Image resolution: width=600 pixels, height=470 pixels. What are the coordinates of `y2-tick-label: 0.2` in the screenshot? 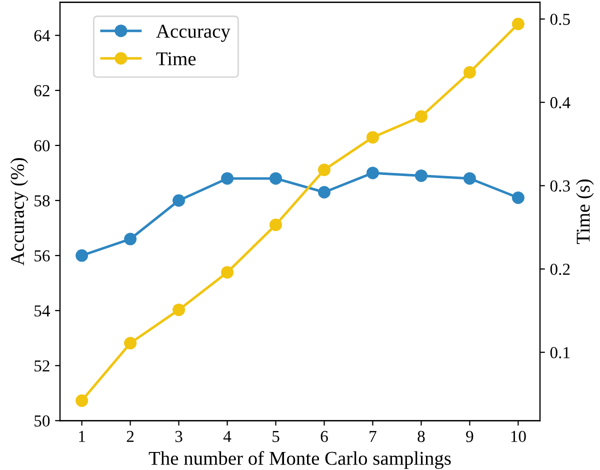 It's located at (560, 270).